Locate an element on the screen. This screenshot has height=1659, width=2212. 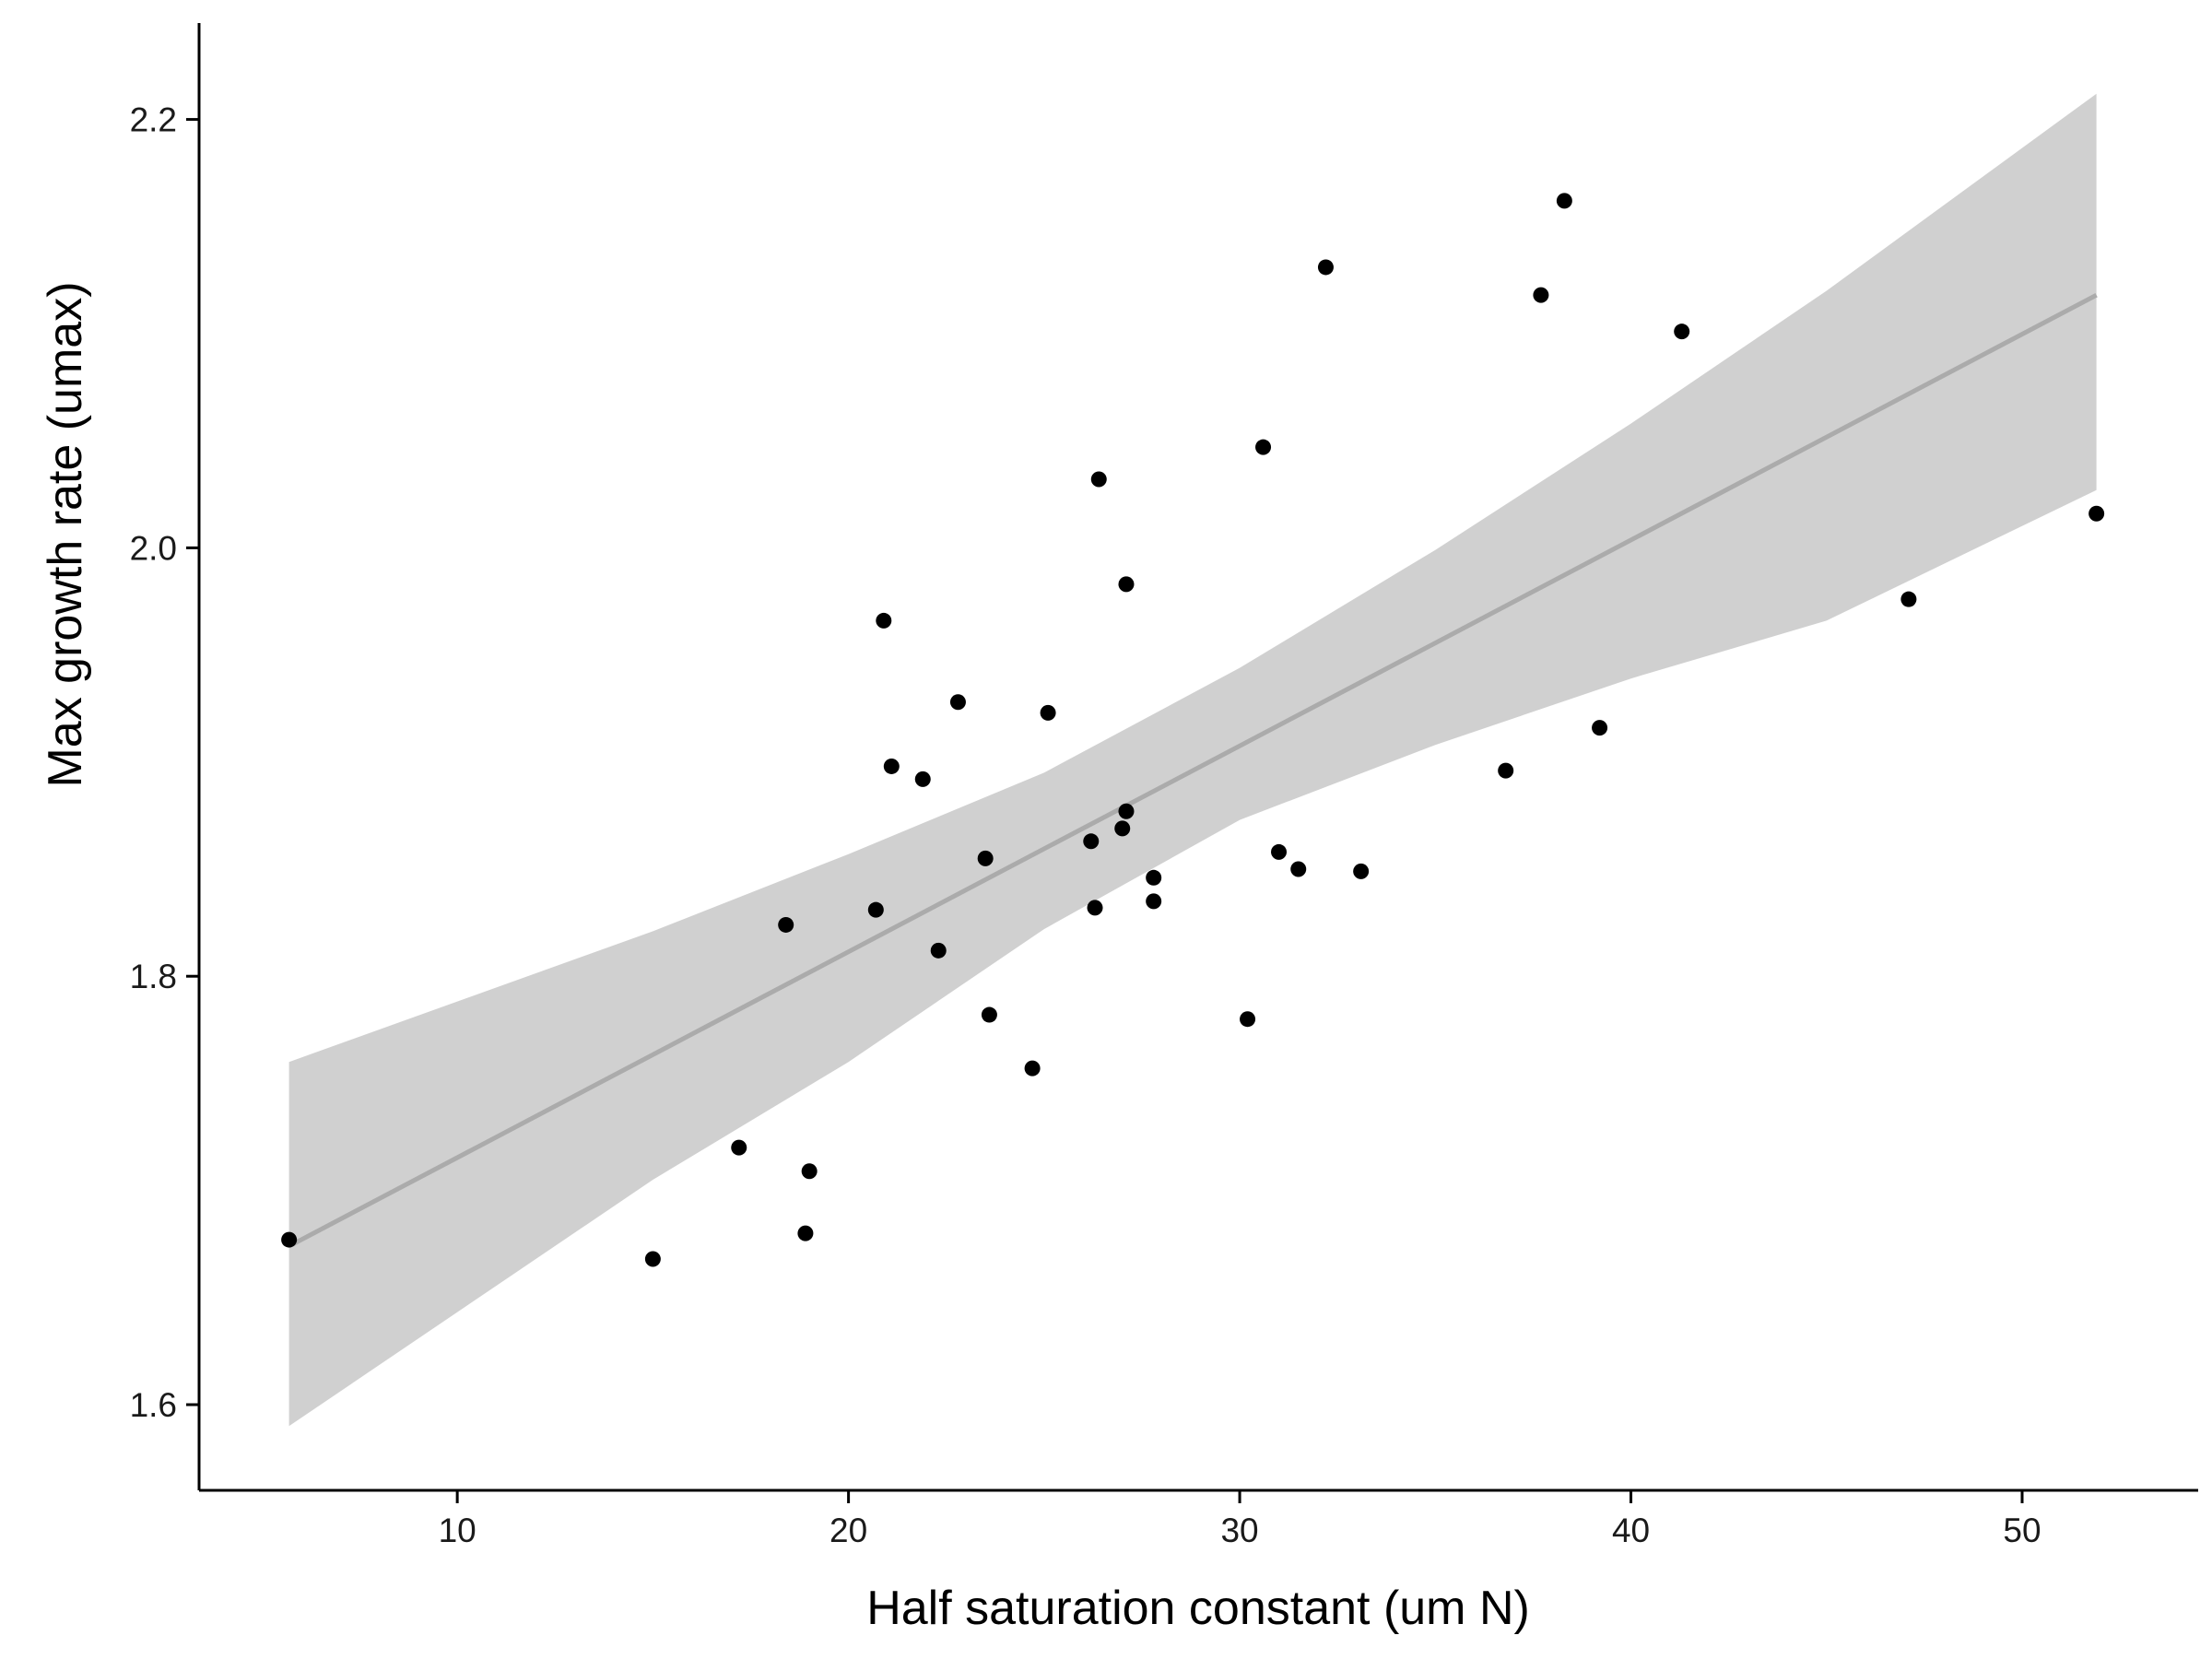
x-tick-label: 30 is located at coordinates (1239, 1530).